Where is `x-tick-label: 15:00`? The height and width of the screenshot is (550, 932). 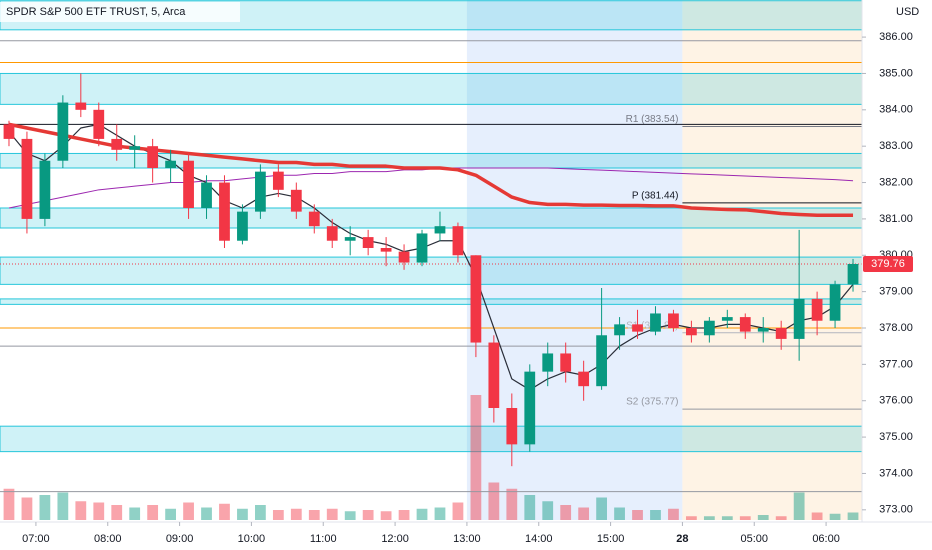 x-tick-label: 15:00 is located at coordinates (611, 539).